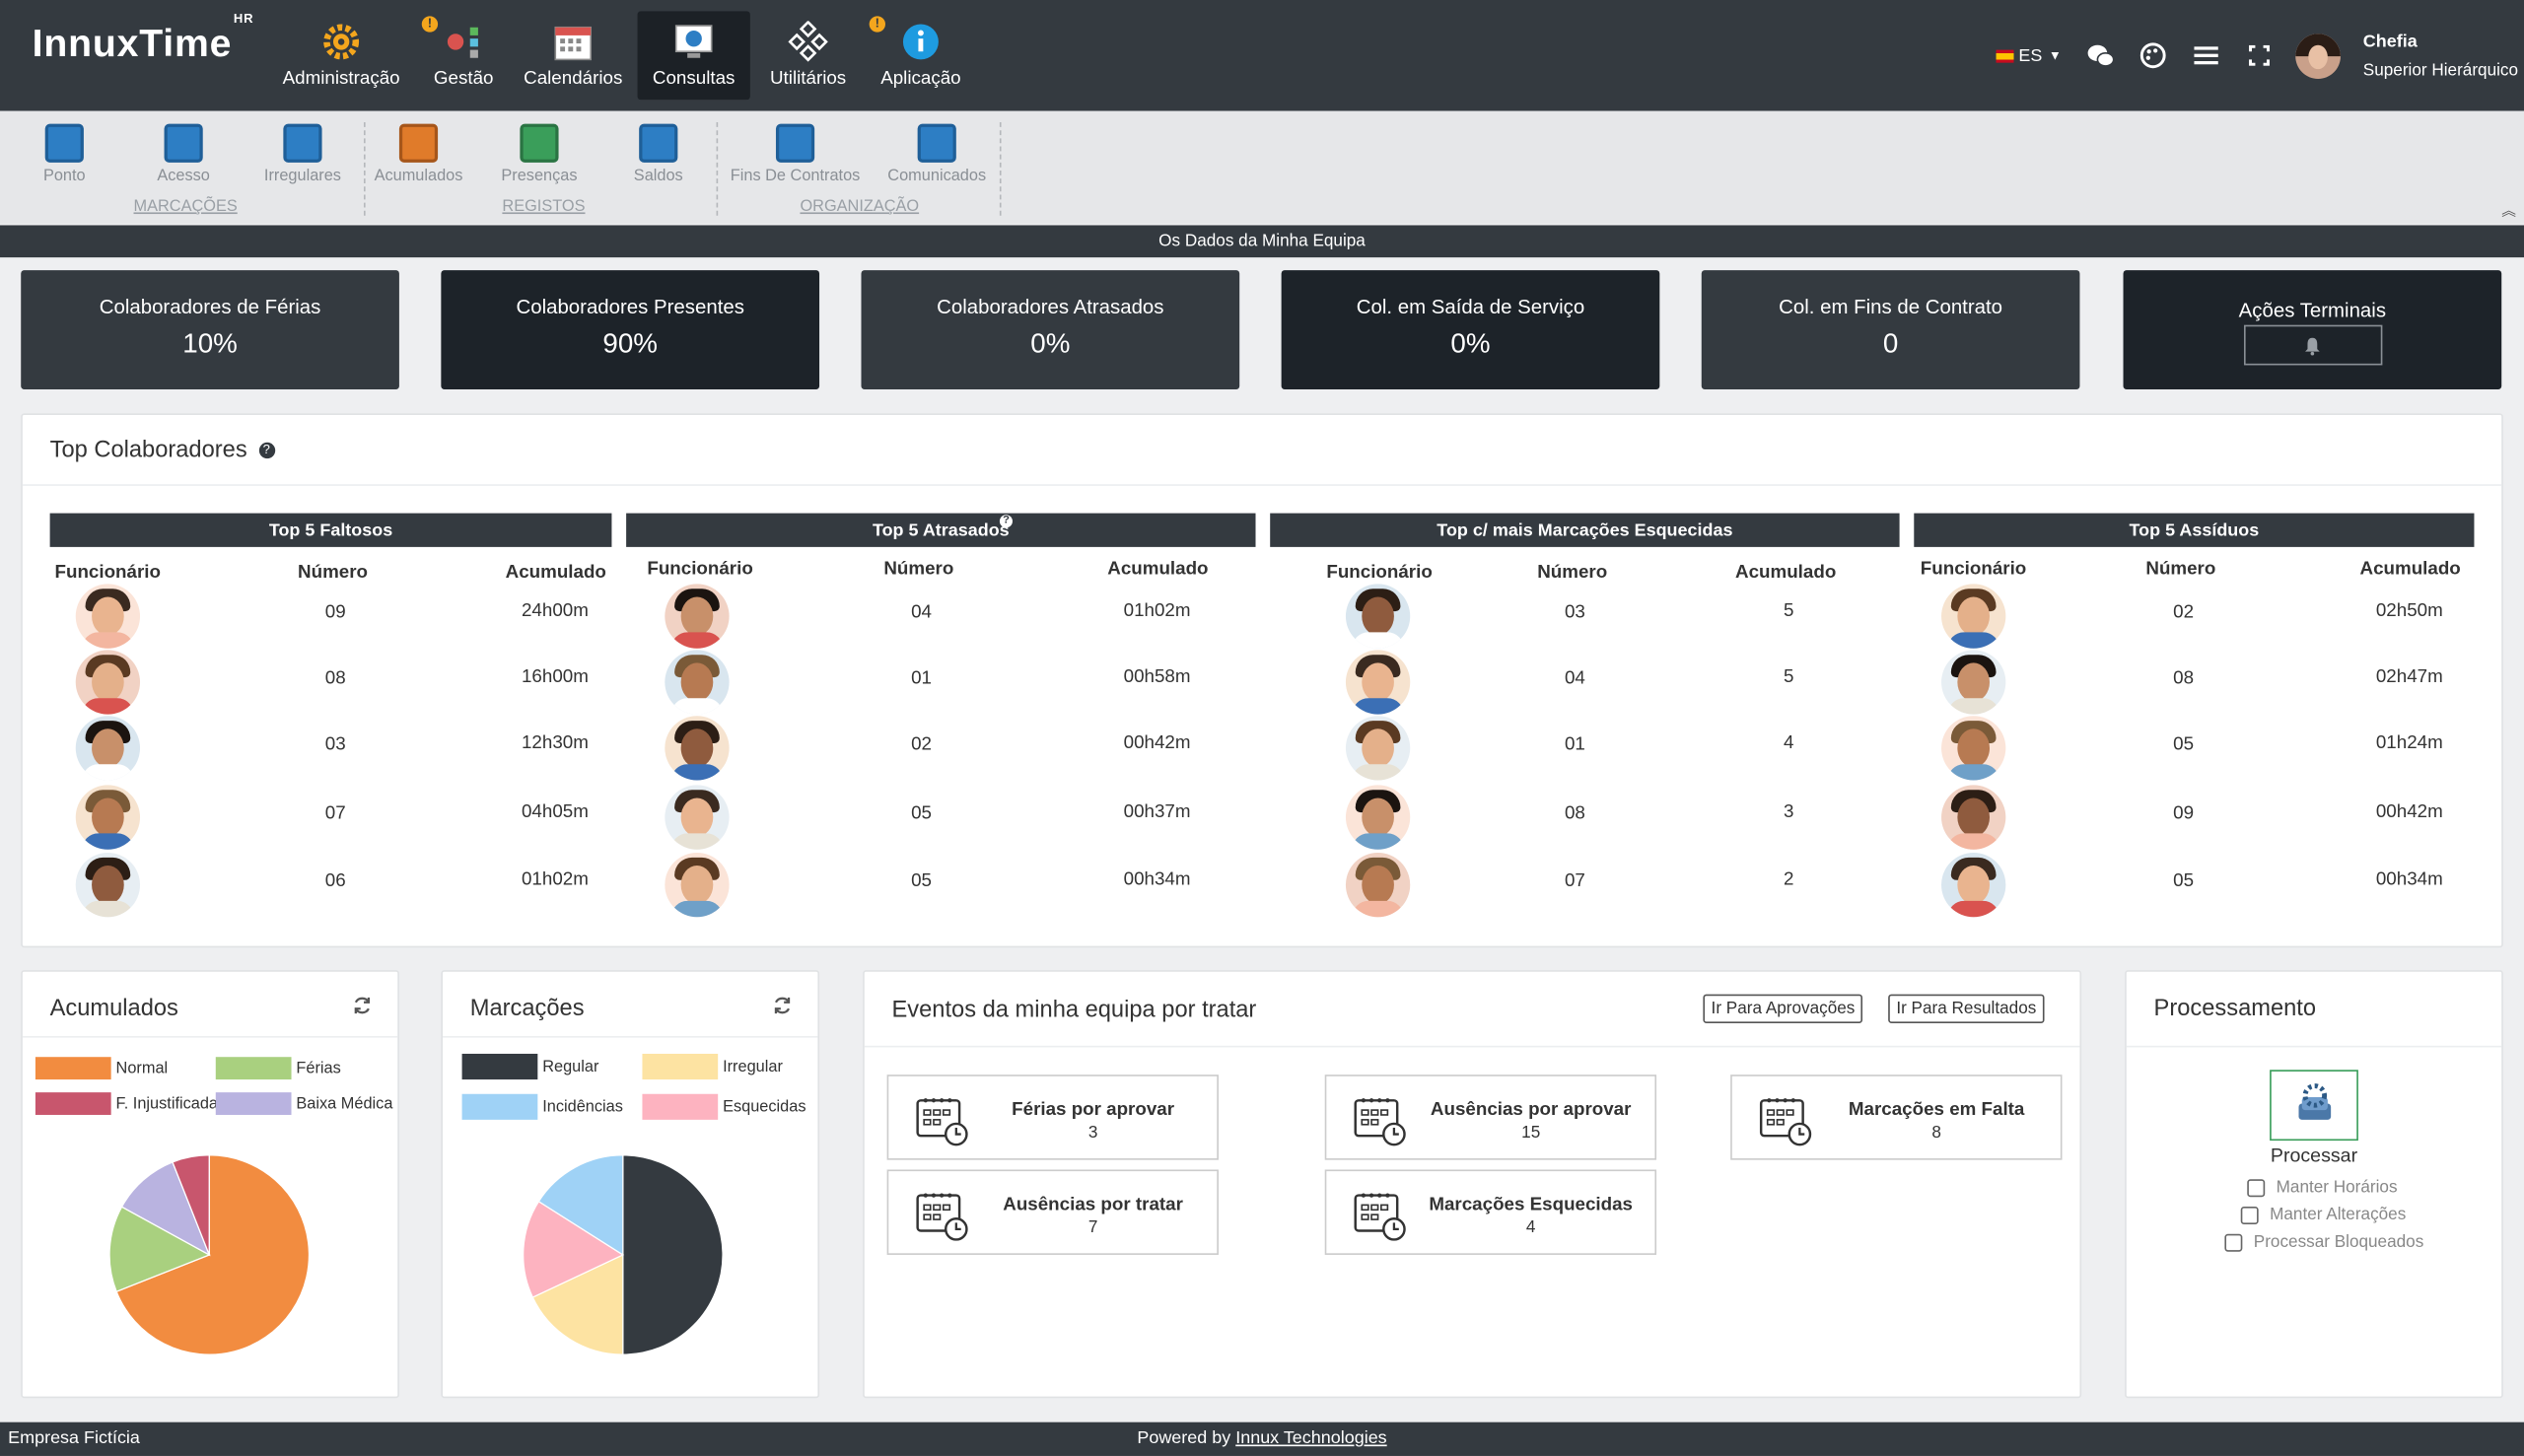 This screenshot has height=1456, width=2524. What do you see at coordinates (126, 1103) in the screenshot?
I see `legend-item: F. Injustificada` at bounding box center [126, 1103].